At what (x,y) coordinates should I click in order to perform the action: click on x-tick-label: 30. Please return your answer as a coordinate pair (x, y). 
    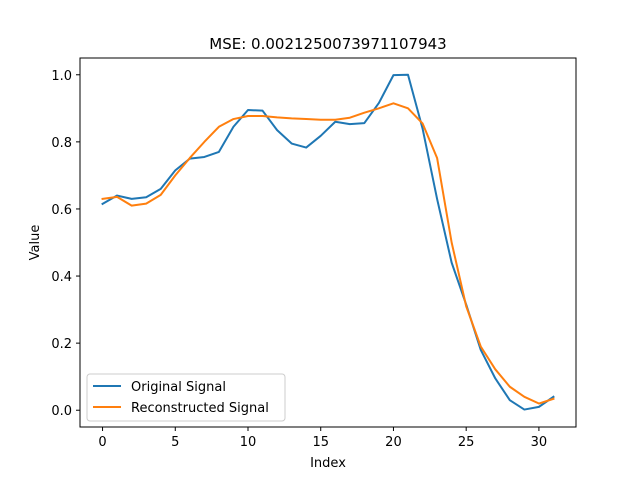
    Looking at the image, I should click on (539, 442).